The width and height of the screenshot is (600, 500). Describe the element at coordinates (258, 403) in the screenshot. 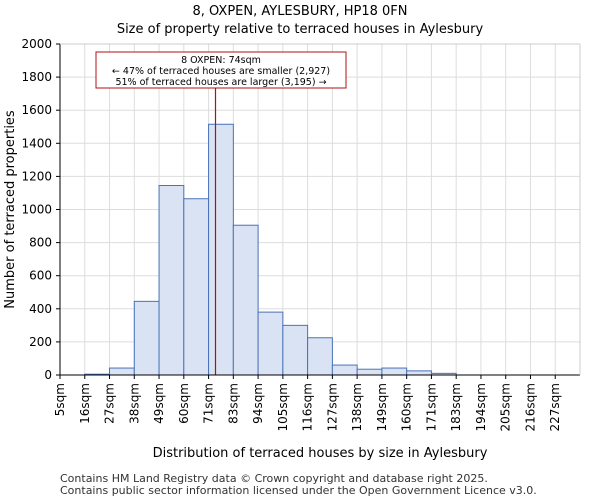

I see `x-tick-label-94sqm: 94sqm` at that location.